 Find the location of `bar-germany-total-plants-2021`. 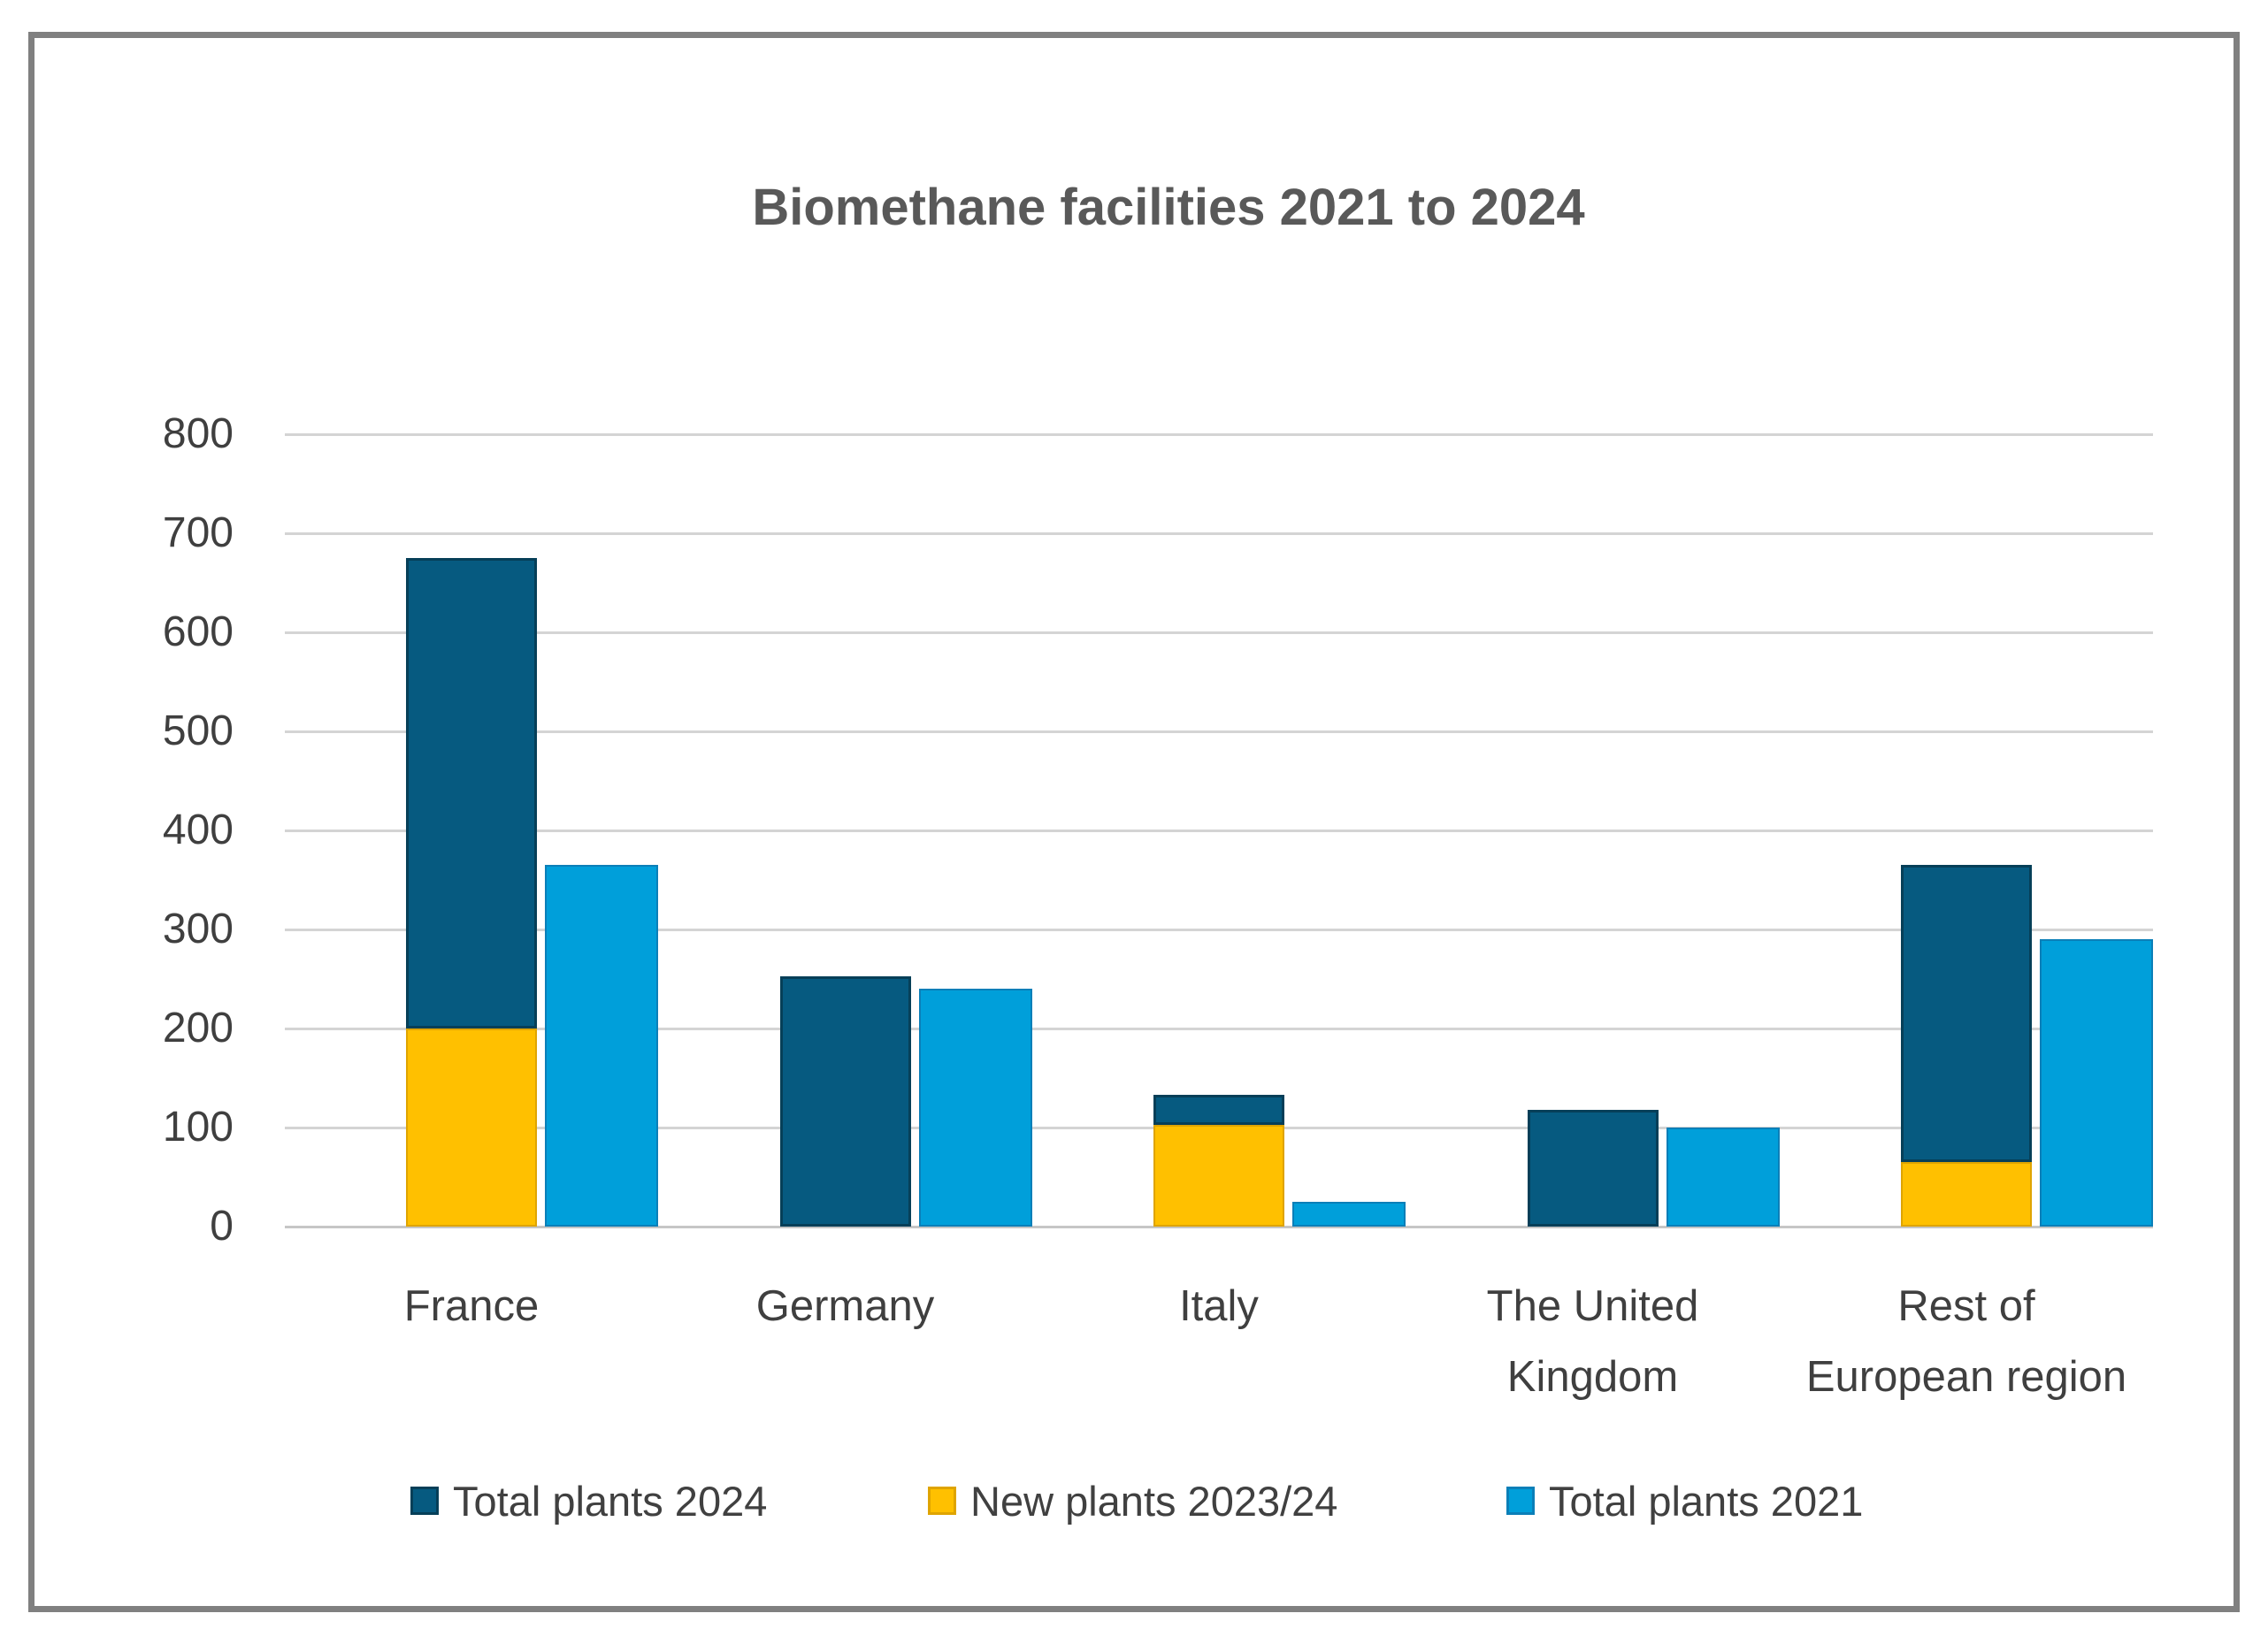

bar-germany-total-plants-2021 is located at coordinates (975, 1108).